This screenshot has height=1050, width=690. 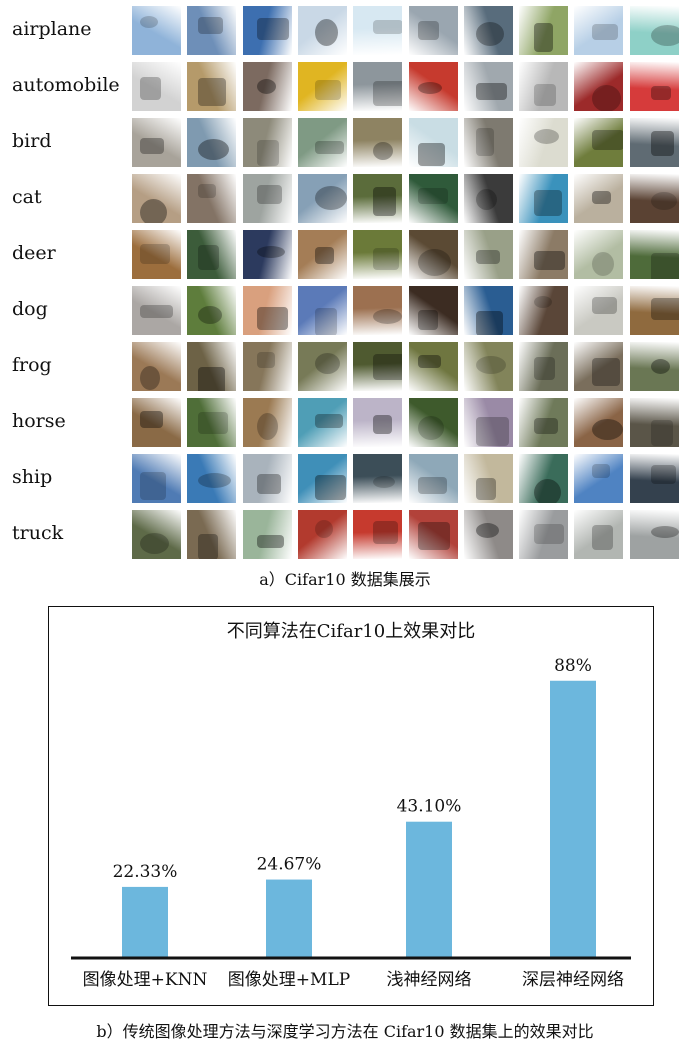 I want to click on class-label-frog: frog, so click(x=32, y=365).